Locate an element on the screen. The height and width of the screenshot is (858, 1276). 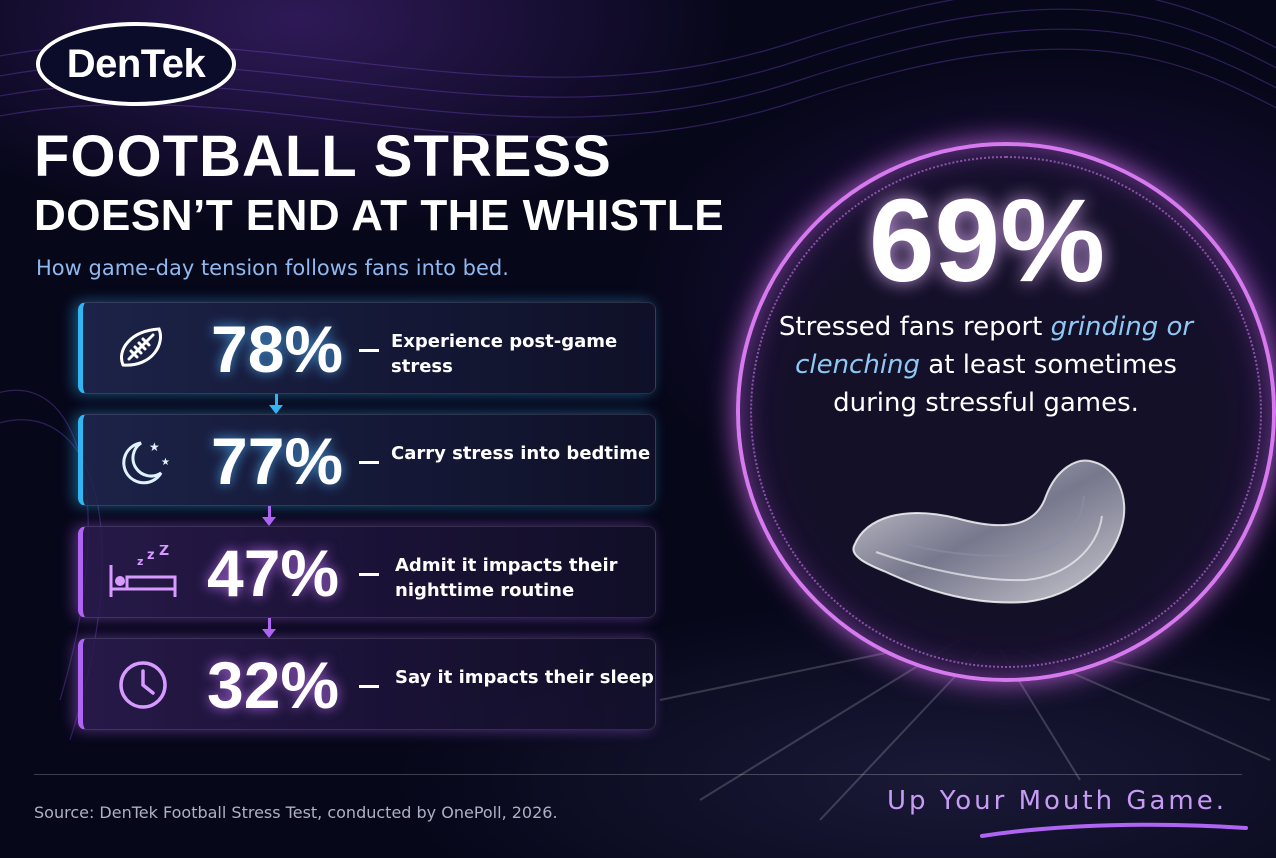
footer-divider is located at coordinates (638, 774).